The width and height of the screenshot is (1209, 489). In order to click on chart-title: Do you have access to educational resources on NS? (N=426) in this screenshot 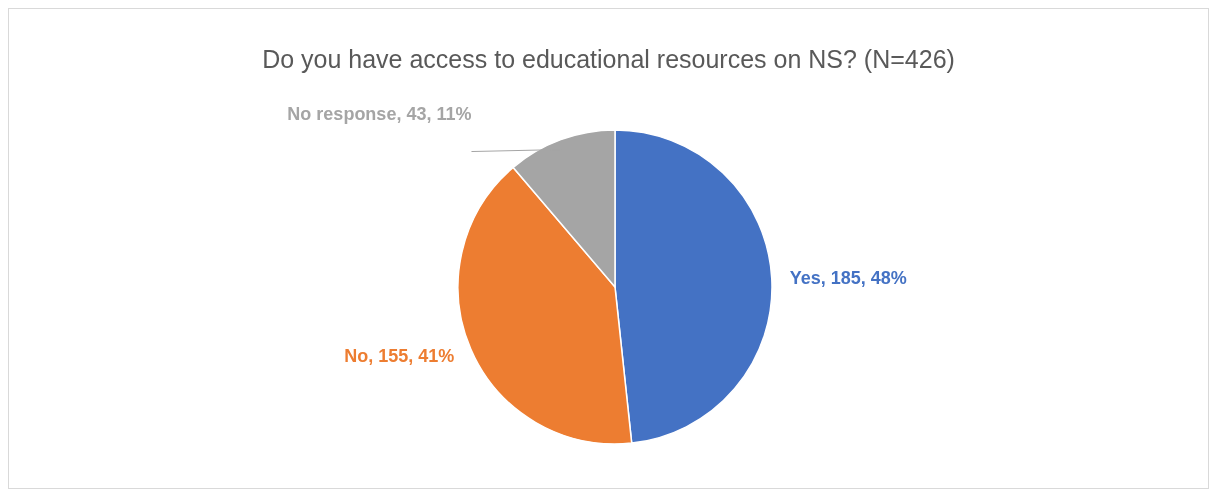, I will do `click(608, 59)`.